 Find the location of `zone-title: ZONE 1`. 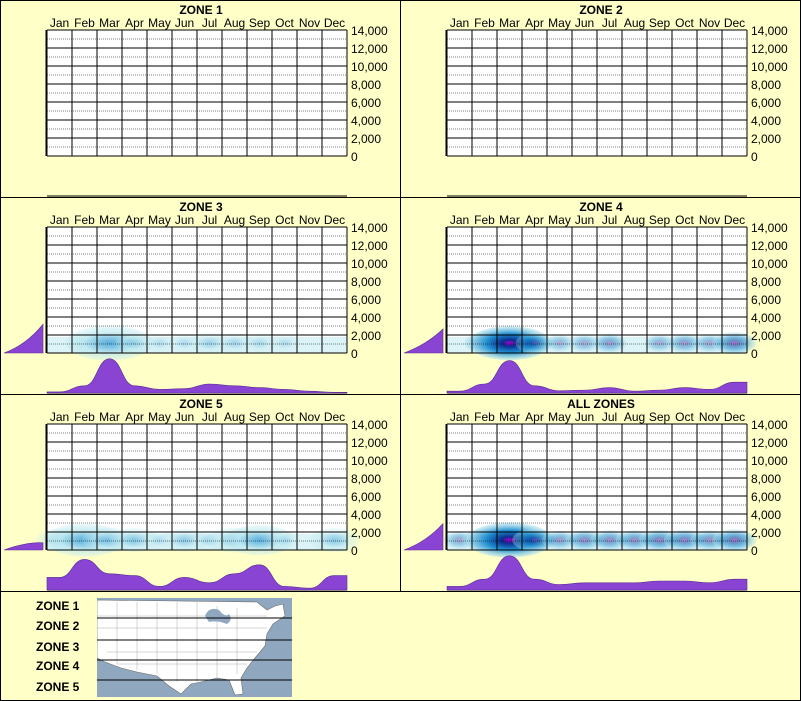

zone-title: ZONE 1 is located at coordinates (201, 10).